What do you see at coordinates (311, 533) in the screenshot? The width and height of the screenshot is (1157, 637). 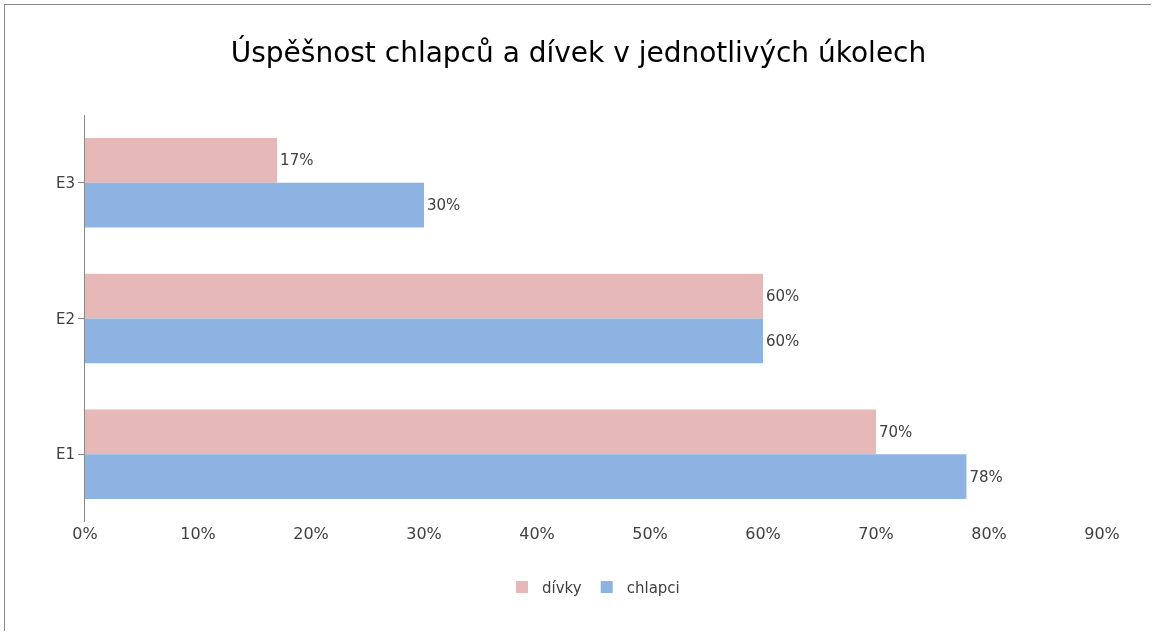 I see `x-tick-label: 20%` at bounding box center [311, 533].